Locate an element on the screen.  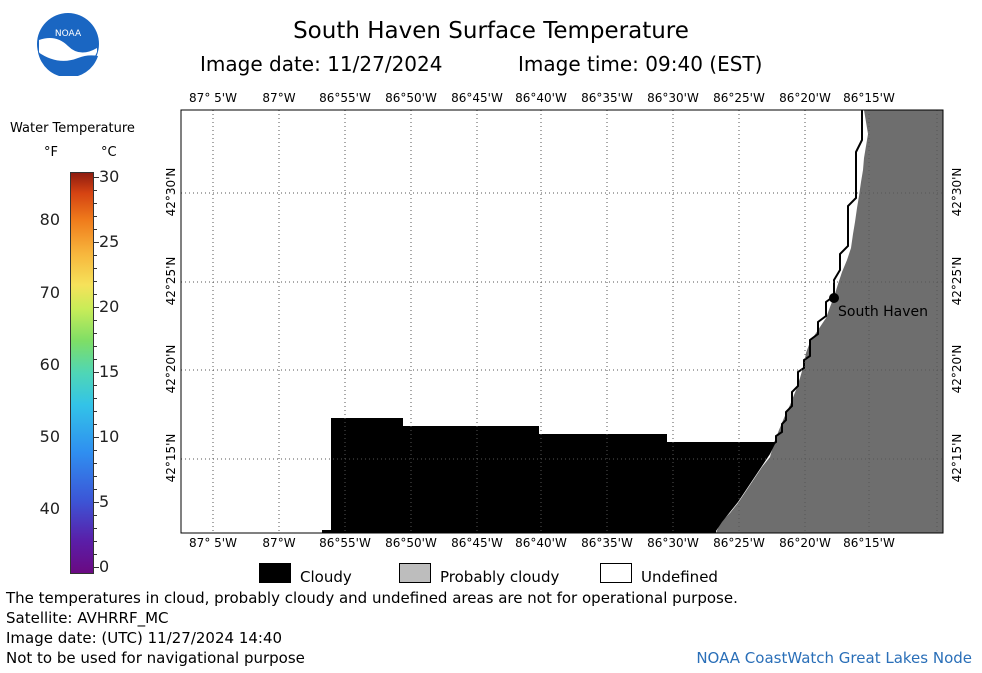
noaa-logo-text: NOAA is located at coordinates (68, 34).